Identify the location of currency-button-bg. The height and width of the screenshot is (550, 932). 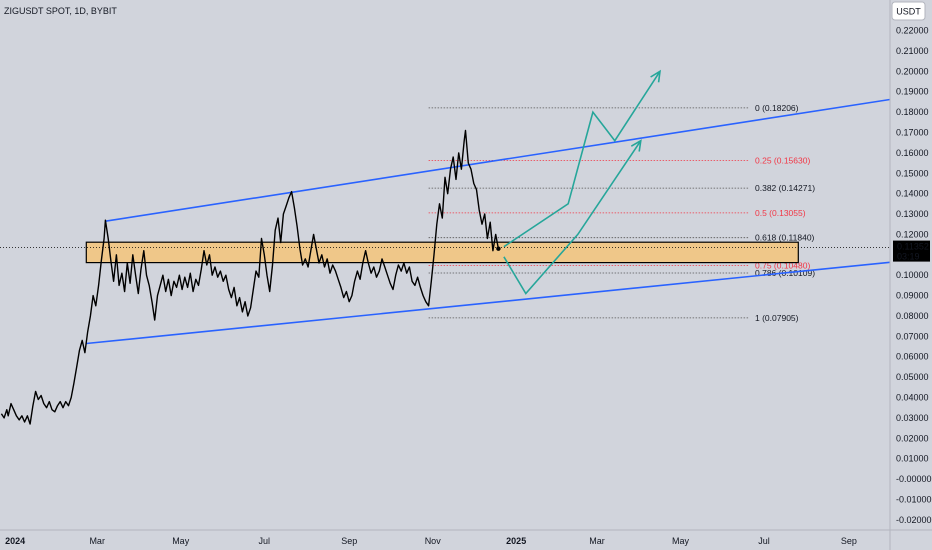
(908, 11).